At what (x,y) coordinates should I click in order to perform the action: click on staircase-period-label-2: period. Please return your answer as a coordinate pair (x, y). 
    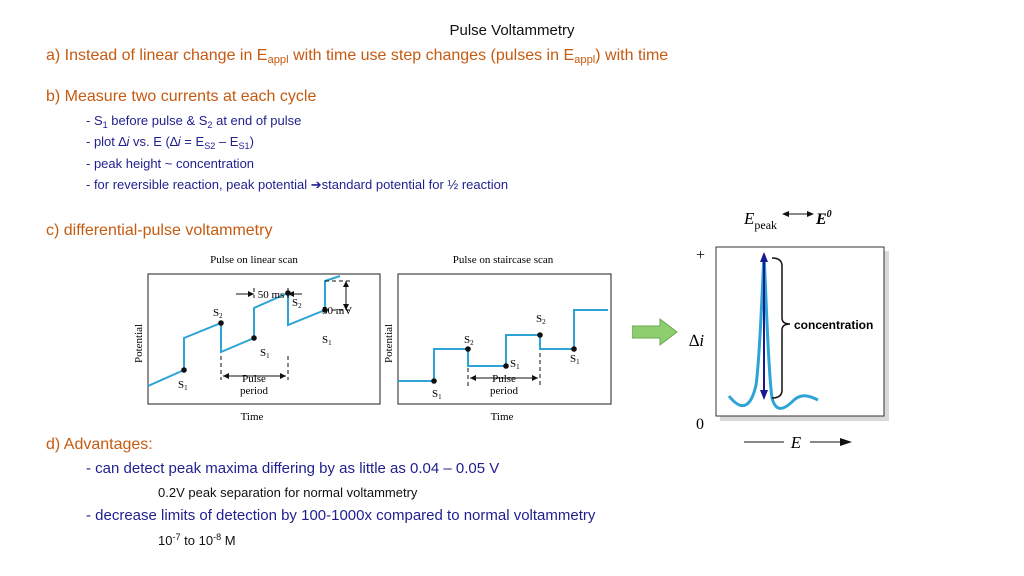
    Looking at the image, I should click on (504, 391).